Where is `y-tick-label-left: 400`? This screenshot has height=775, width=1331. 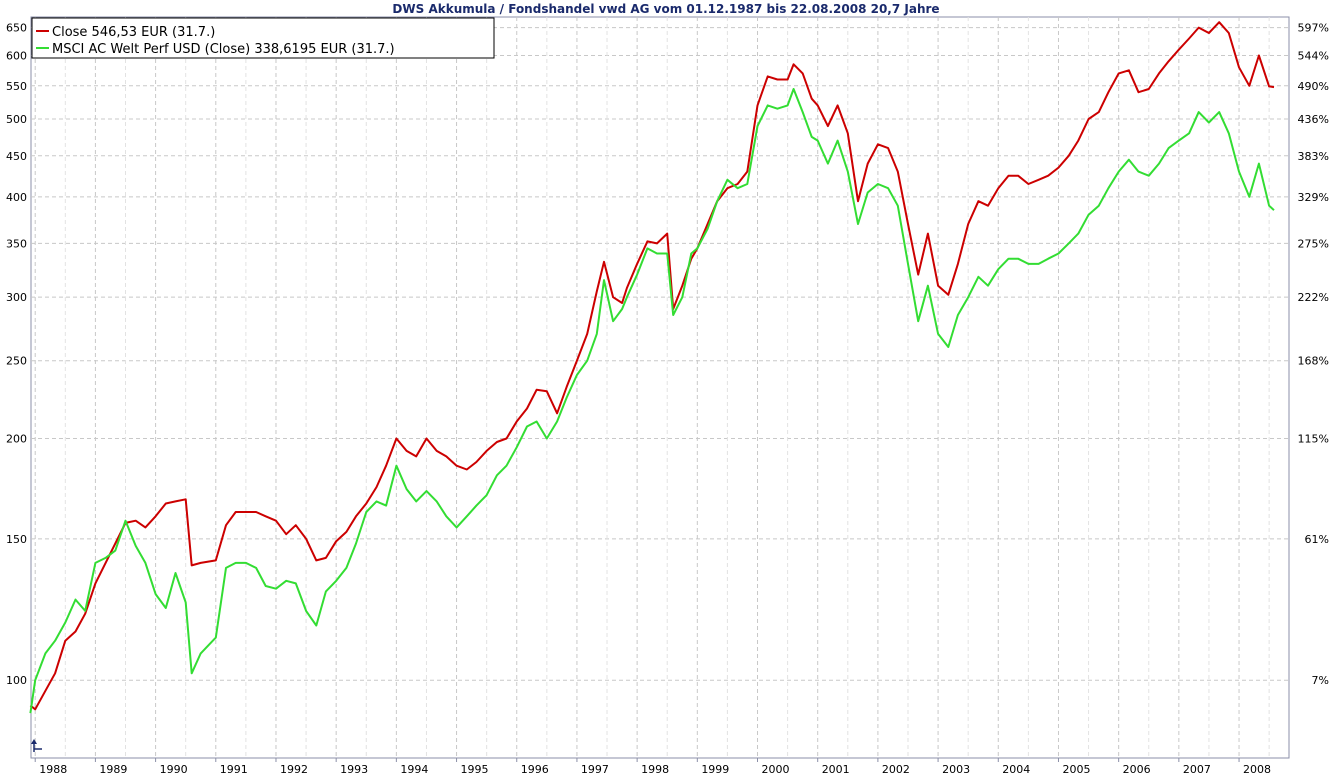 y-tick-label-left: 400 is located at coordinates (16, 197).